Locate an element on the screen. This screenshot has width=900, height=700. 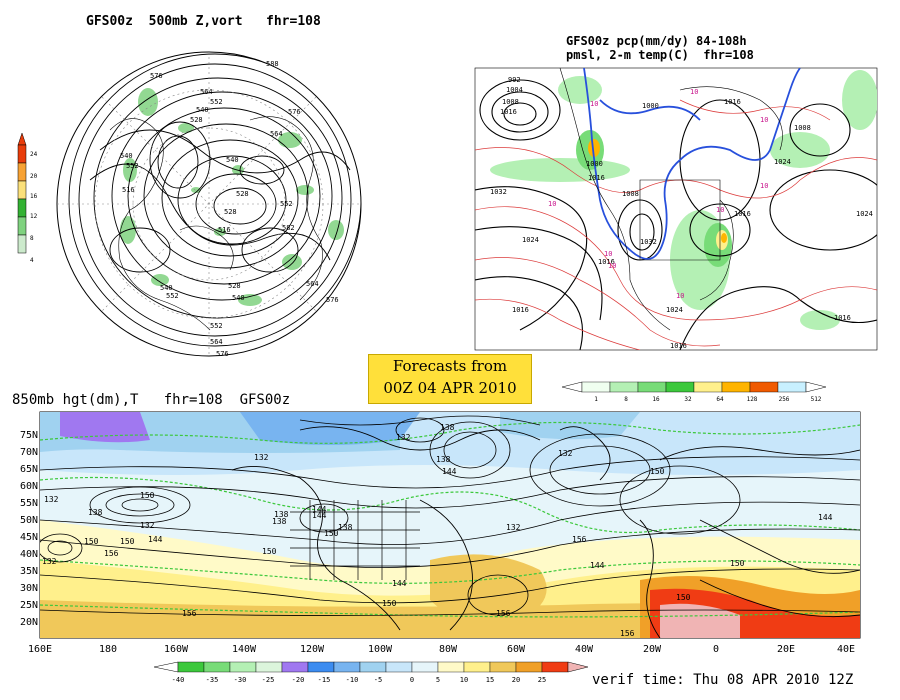
lat-label: 70N is located at coordinates (29, 452).